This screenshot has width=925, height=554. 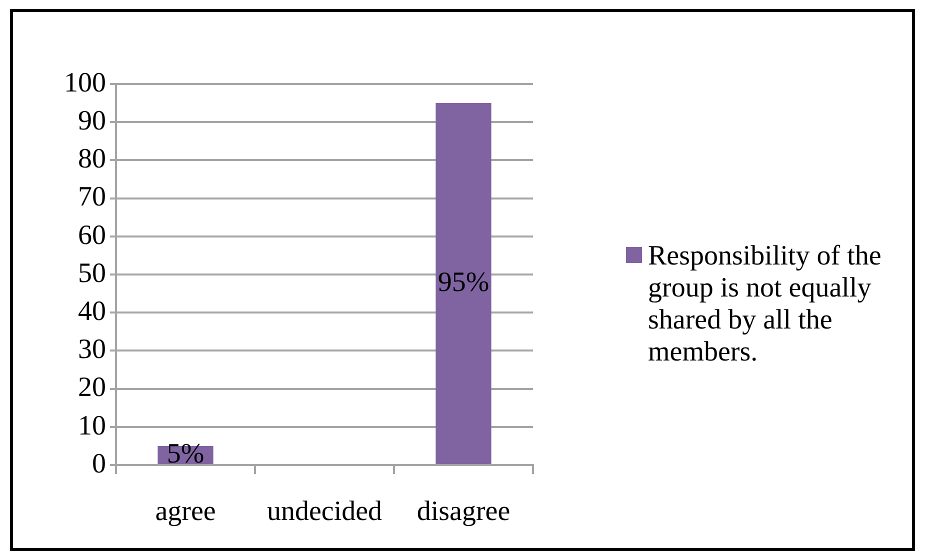 I want to click on data-label: 95%, so click(x=464, y=282).